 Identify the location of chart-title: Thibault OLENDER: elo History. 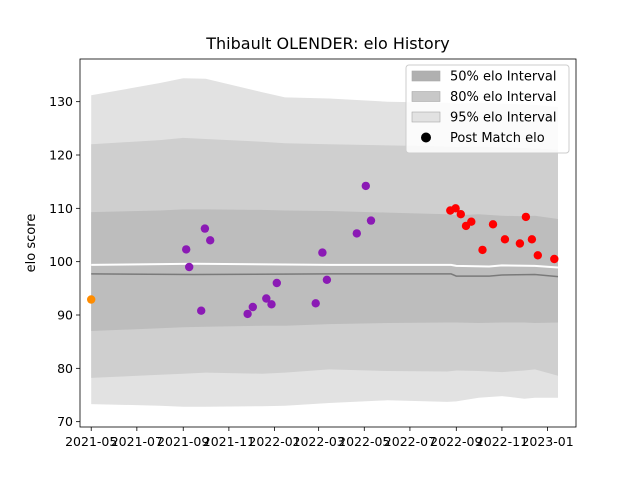
(327, 43).